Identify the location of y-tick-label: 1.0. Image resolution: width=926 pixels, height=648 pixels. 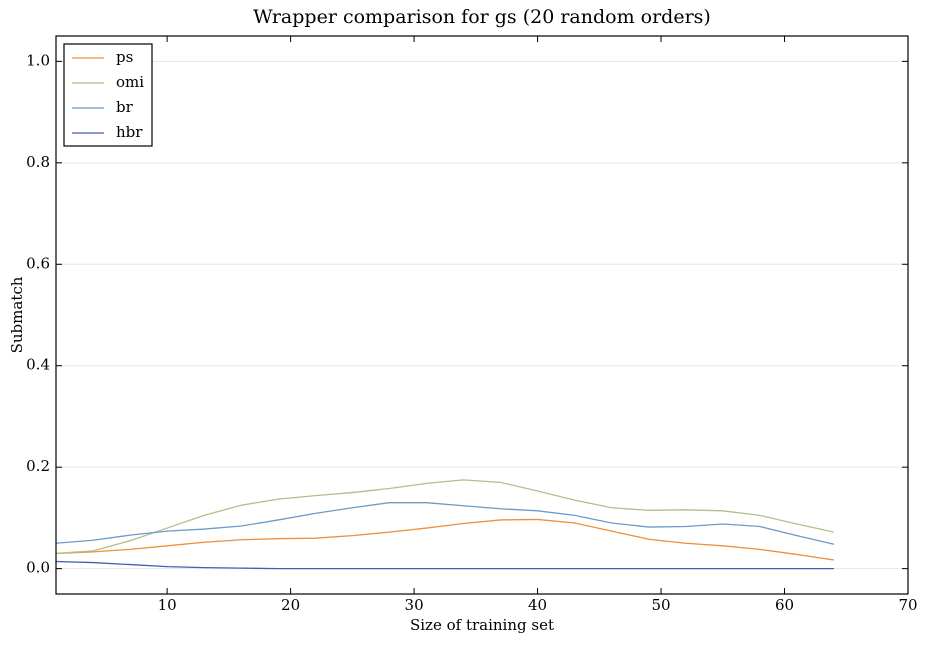
(38, 60).